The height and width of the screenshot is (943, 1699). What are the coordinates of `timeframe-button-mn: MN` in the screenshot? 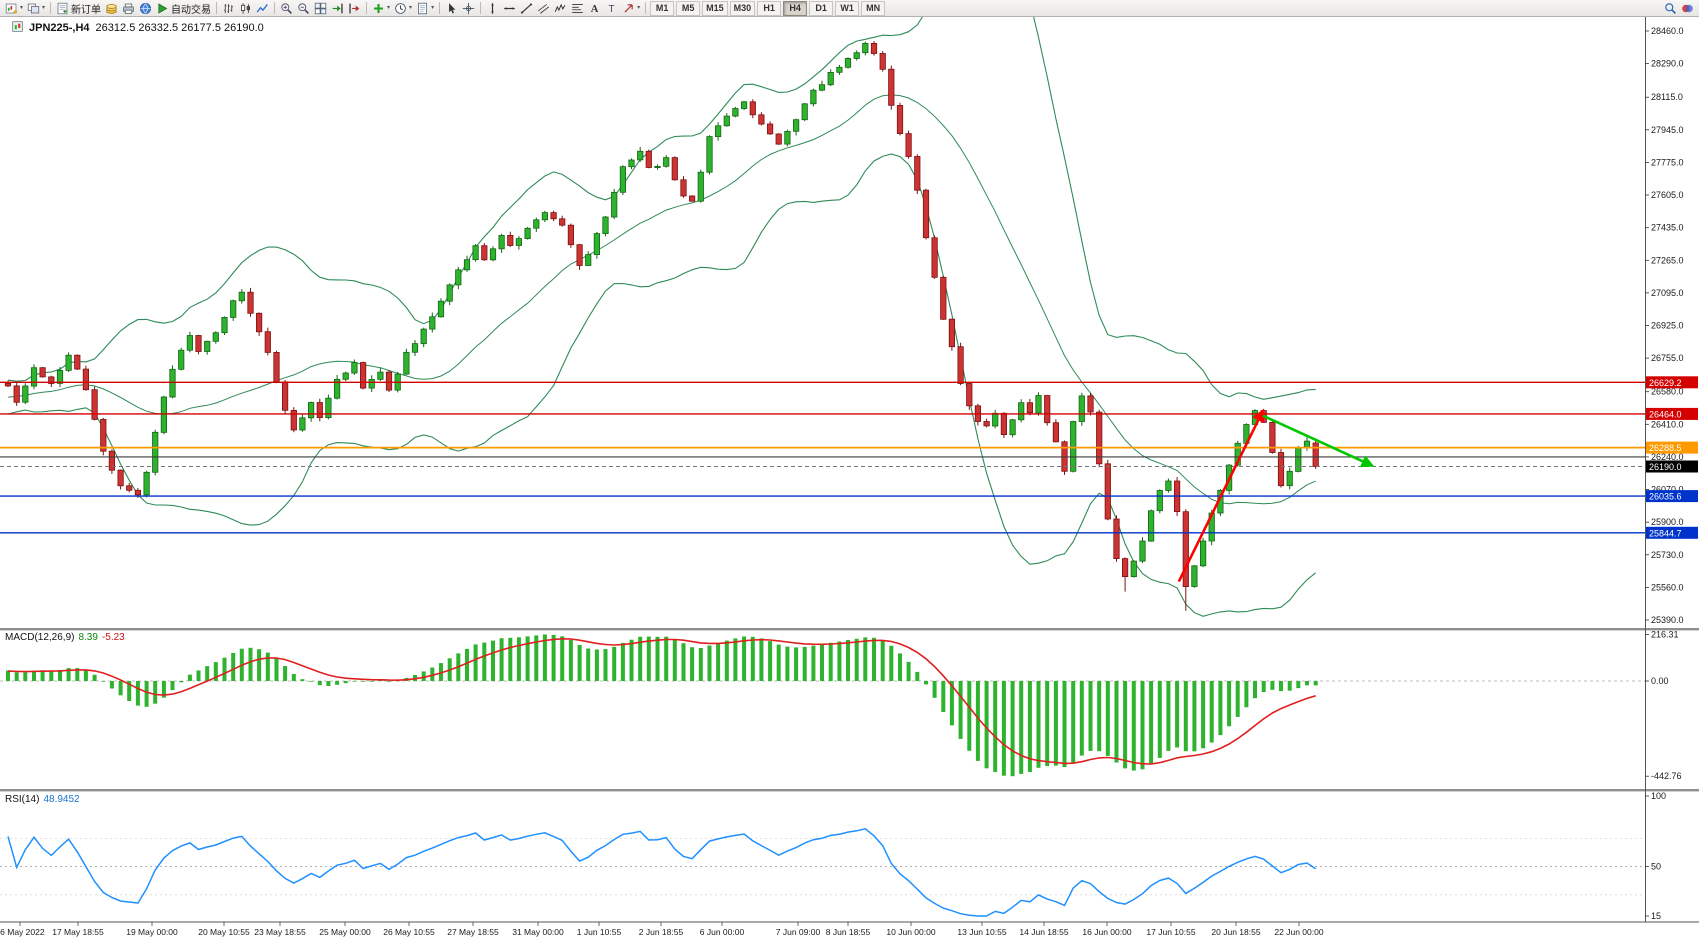 It's located at (873, 8).